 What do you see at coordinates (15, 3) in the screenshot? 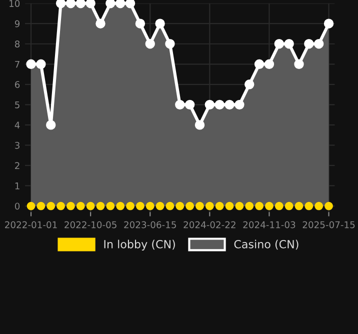
I see `y-tick-label: 10` at bounding box center [15, 3].